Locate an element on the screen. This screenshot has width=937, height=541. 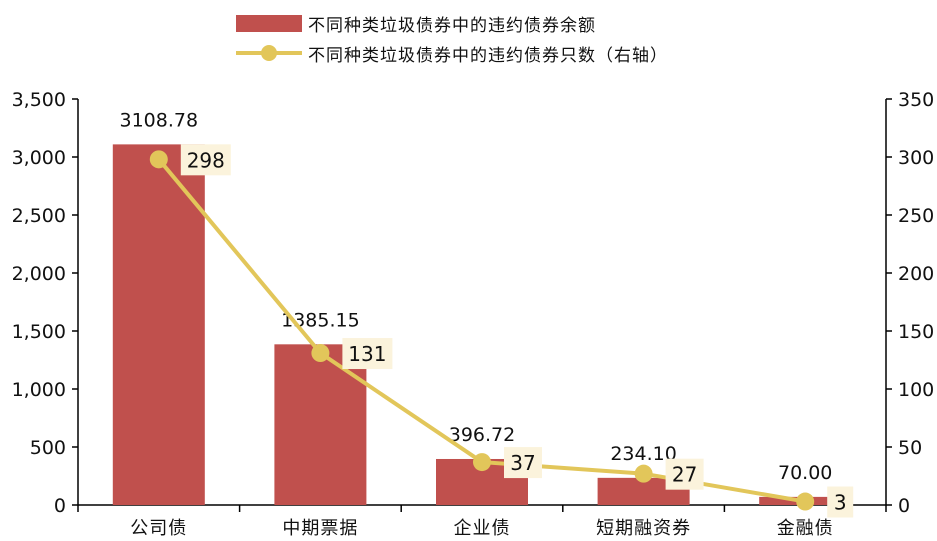
x-tick-label: 公司债 is located at coordinates (158, 528).